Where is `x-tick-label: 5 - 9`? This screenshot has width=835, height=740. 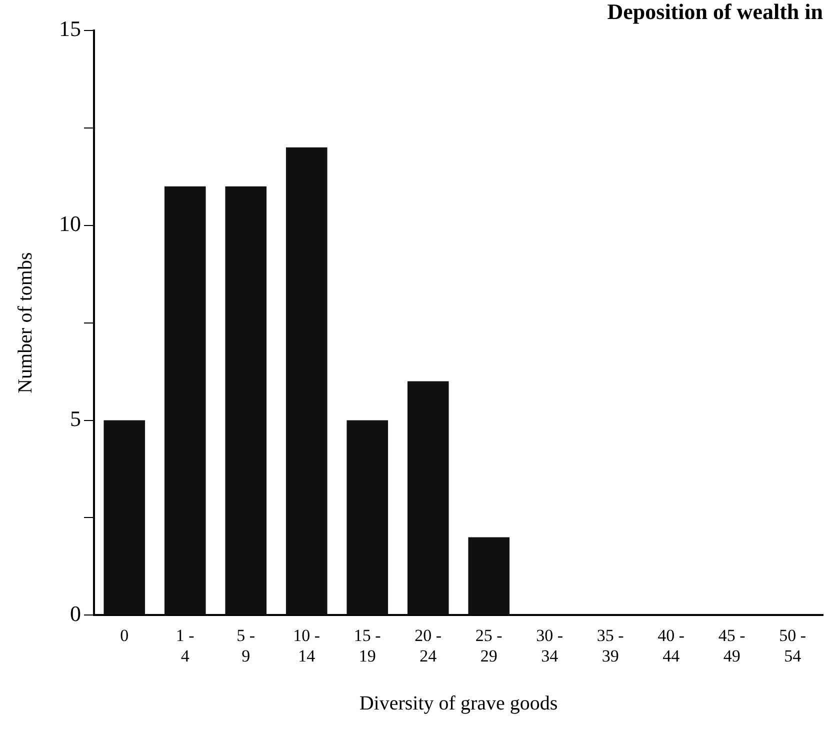
x-tick-label: 5 - 9 is located at coordinates (246, 646).